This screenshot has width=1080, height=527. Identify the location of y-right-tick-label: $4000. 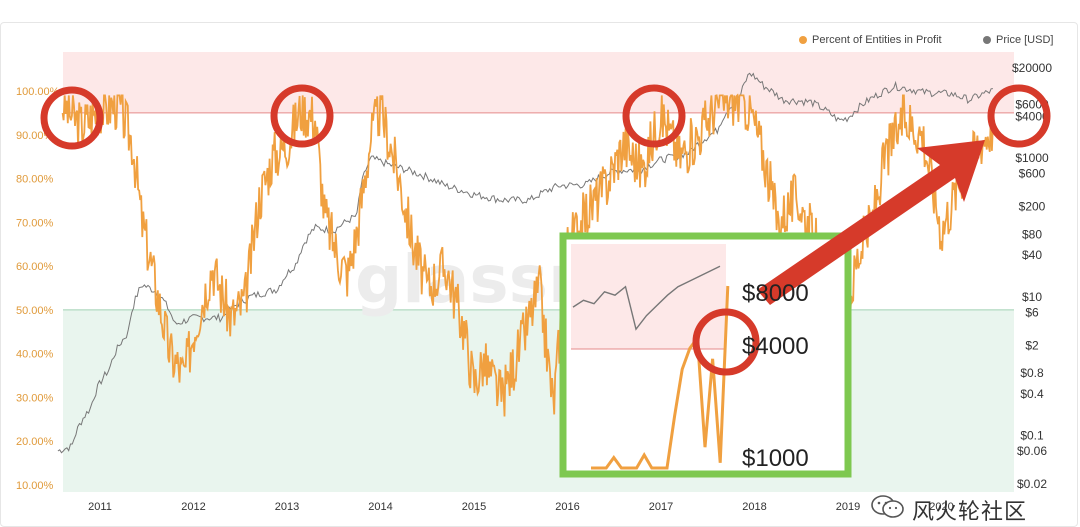
(1032, 116).